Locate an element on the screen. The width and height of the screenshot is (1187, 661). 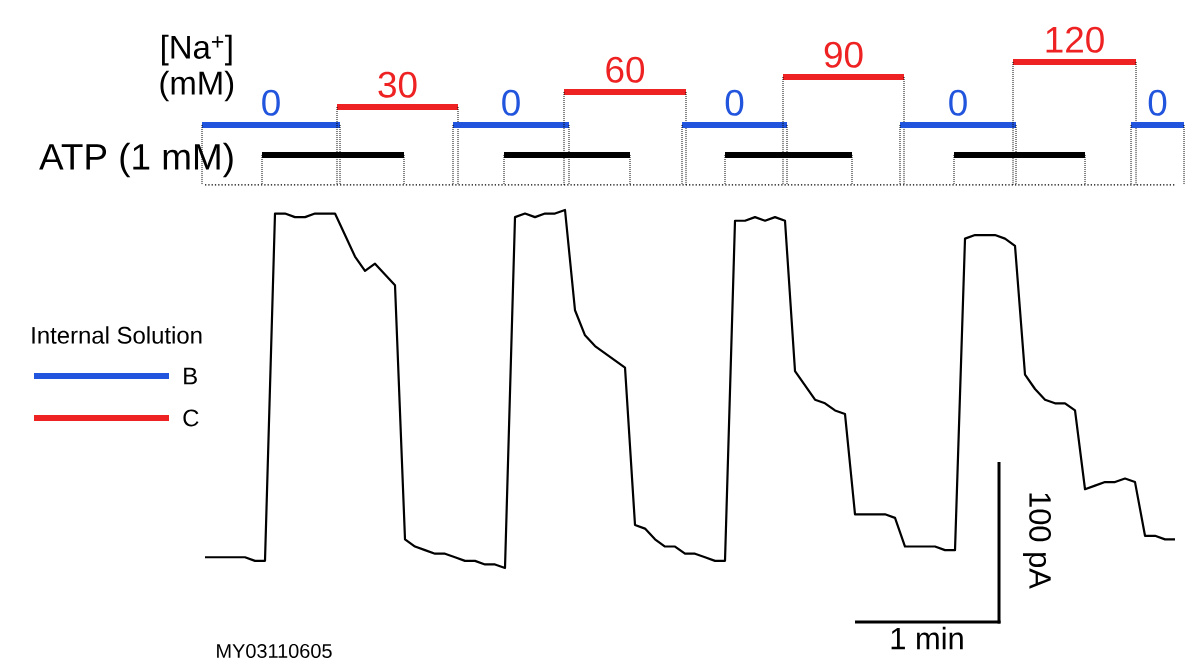
text: 30 is located at coordinates (397, 84).